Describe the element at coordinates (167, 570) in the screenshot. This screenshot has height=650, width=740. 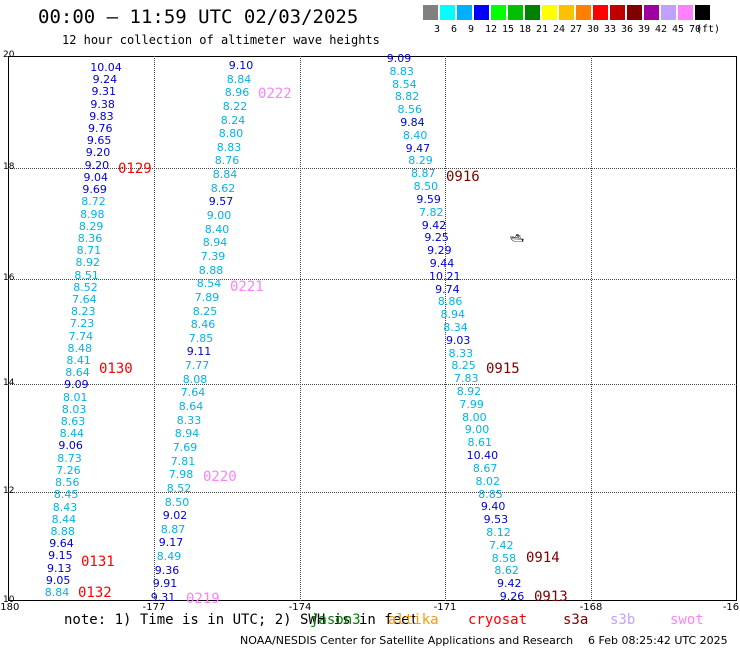
I see `wave-height-value: 9.36` at that location.